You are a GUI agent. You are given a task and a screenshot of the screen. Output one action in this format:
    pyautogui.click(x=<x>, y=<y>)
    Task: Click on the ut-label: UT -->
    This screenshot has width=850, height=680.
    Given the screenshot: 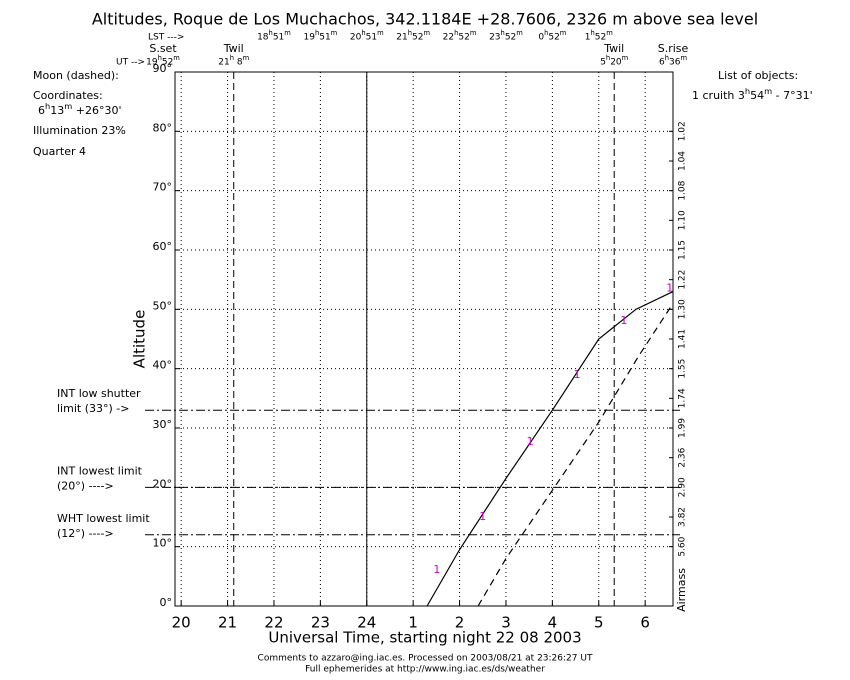 What is the action you would take?
    pyautogui.click(x=130, y=63)
    